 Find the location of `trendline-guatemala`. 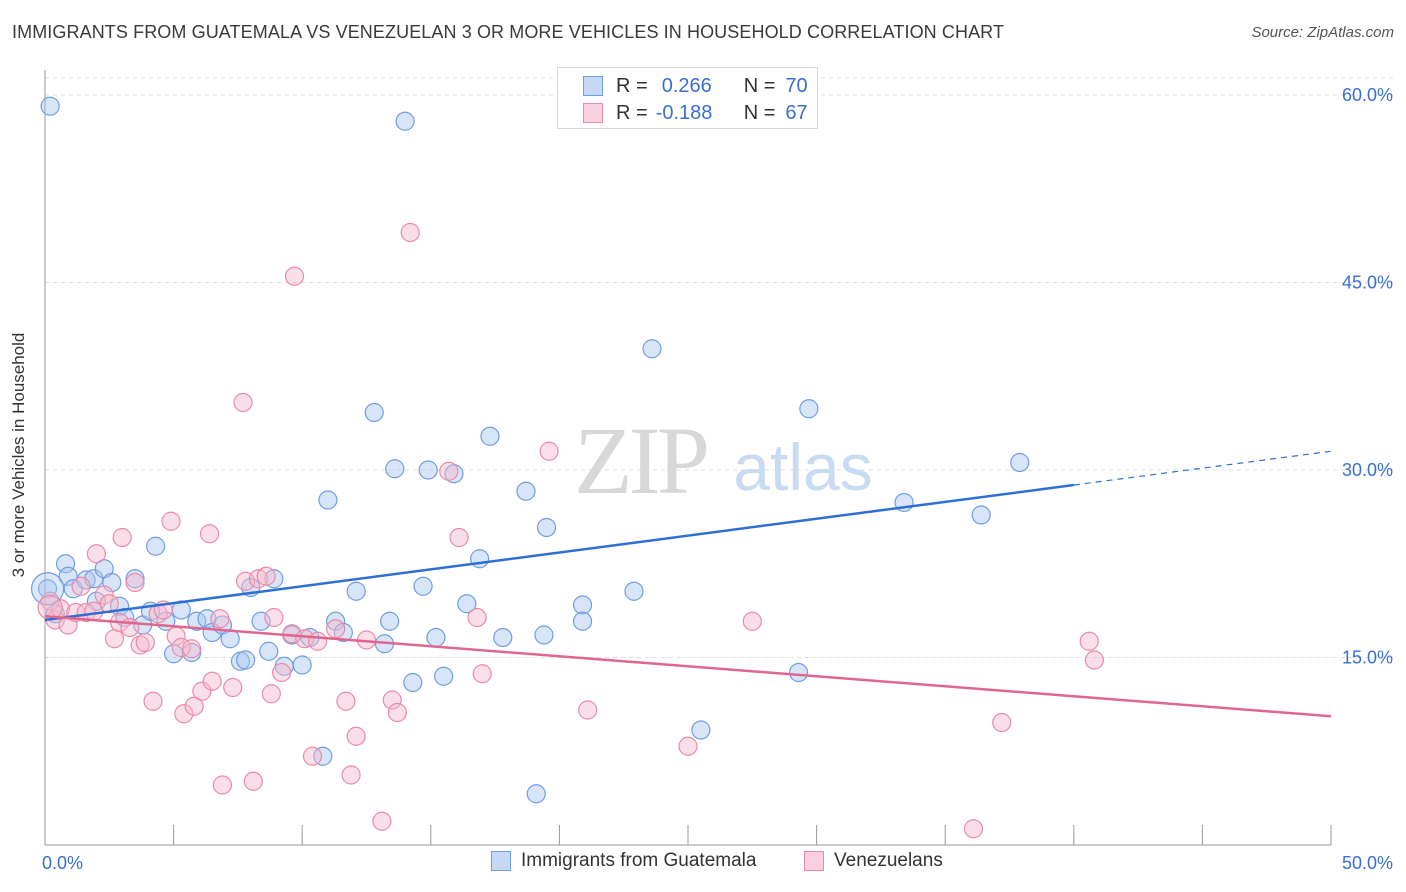

trendline-guatemala is located at coordinates (559, 552).